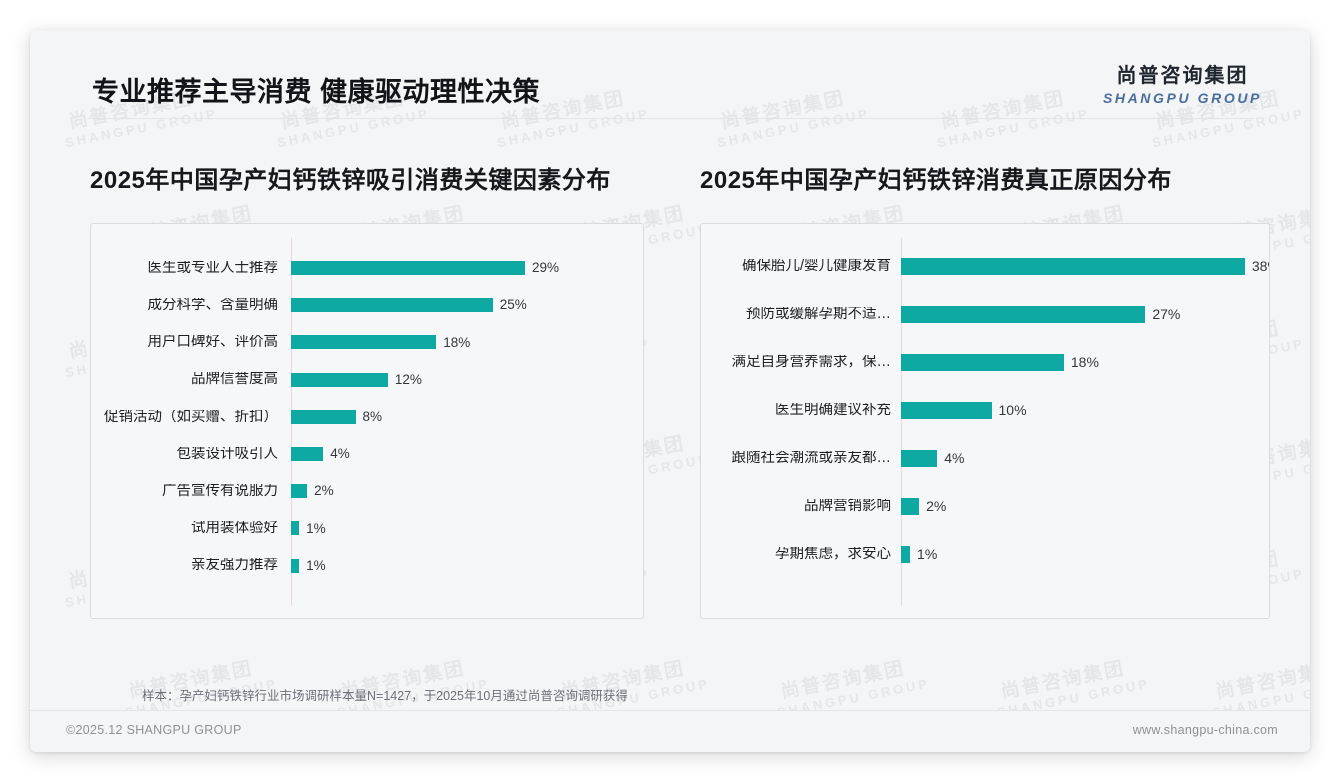 This screenshot has width=1340, height=780. I want to click on bar-category-label: 成分科学、含量明确, so click(213, 305).